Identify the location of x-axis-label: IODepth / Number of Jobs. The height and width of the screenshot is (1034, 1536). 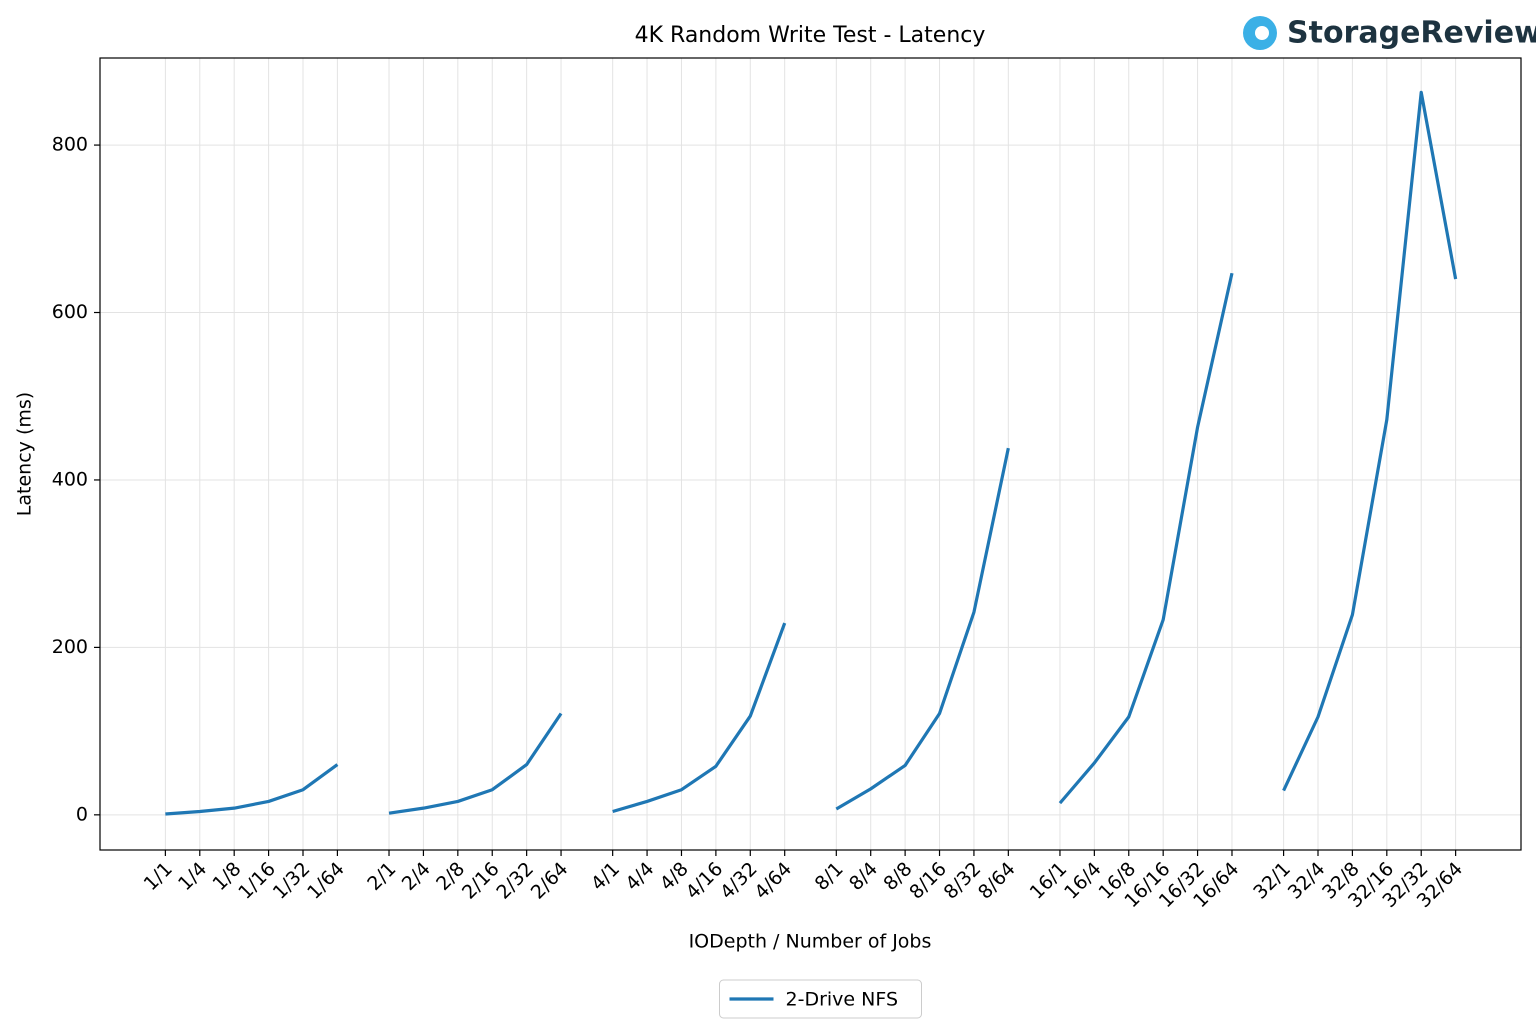
(810, 942).